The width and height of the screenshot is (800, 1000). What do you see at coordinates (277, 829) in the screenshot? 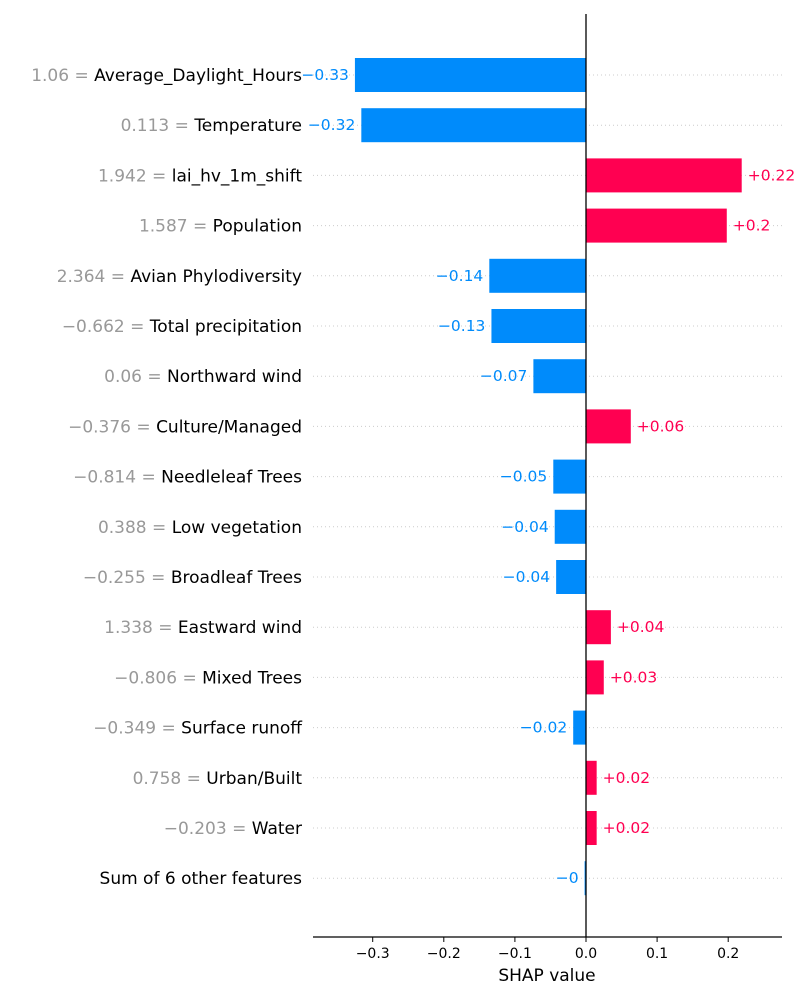
I see `feature-name: Water` at bounding box center [277, 829].